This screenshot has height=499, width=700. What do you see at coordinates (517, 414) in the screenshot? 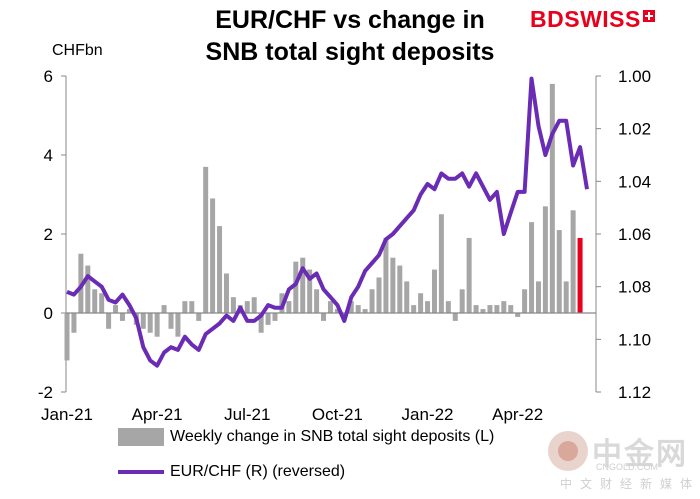
I see `x-axis-tick-label: Apr-22` at bounding box center [517, 414].